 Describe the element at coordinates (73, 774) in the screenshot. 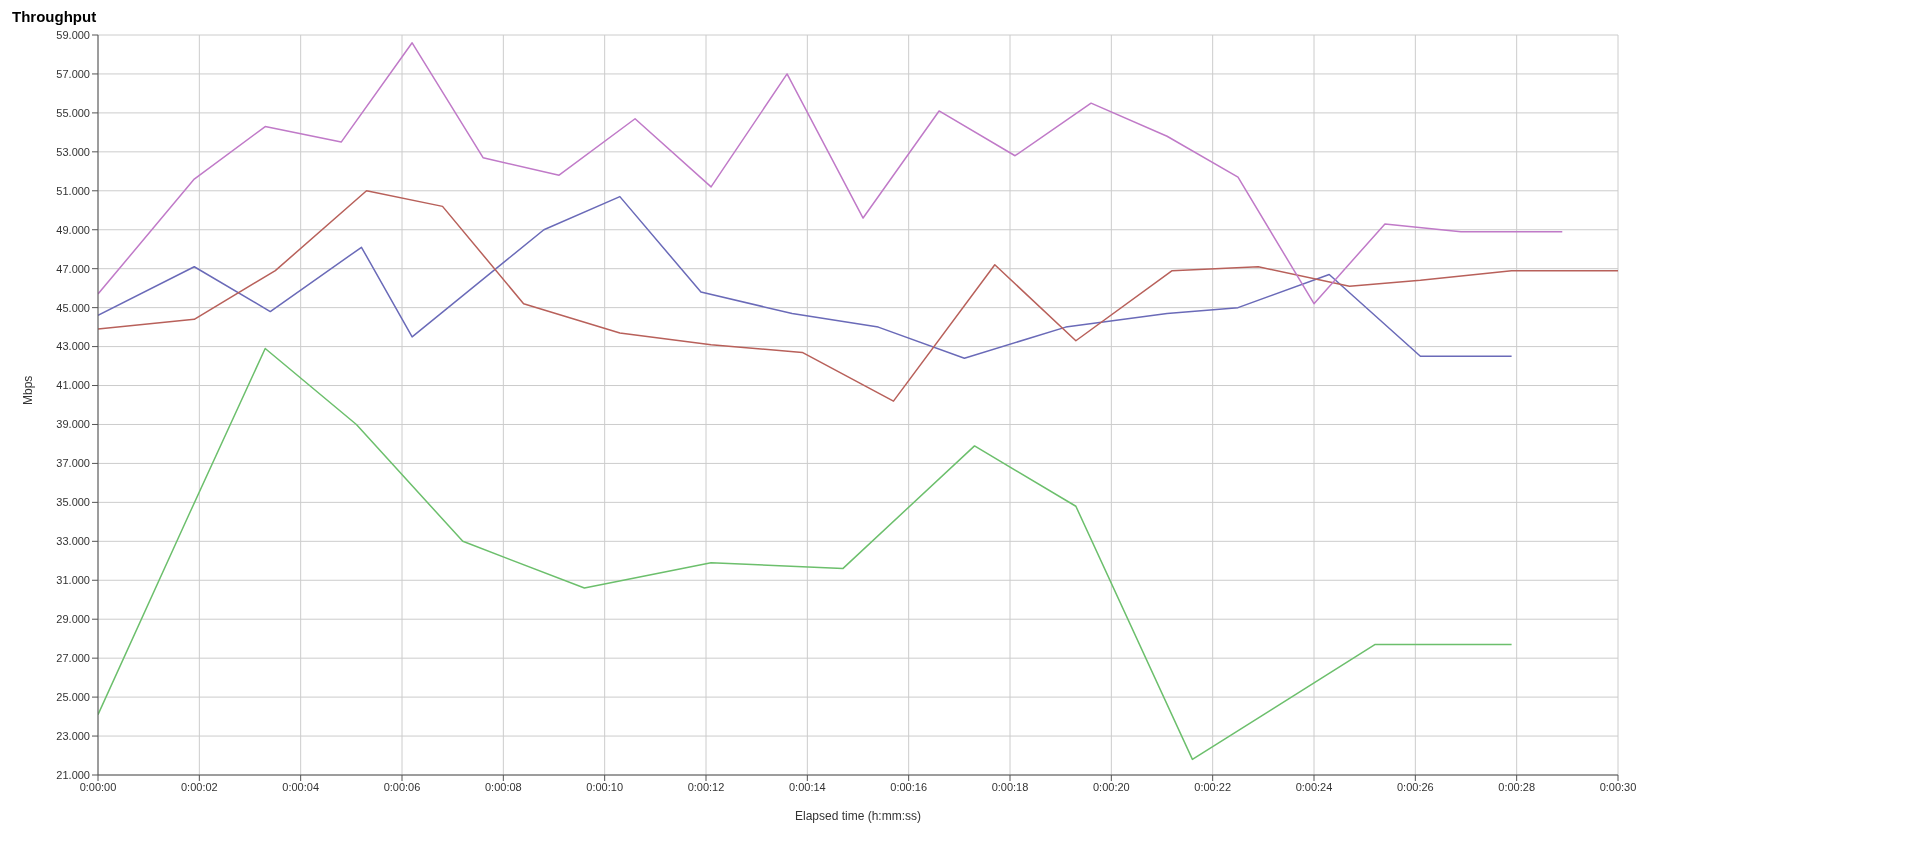

I see `y-tick-label: 21.000` at that location.